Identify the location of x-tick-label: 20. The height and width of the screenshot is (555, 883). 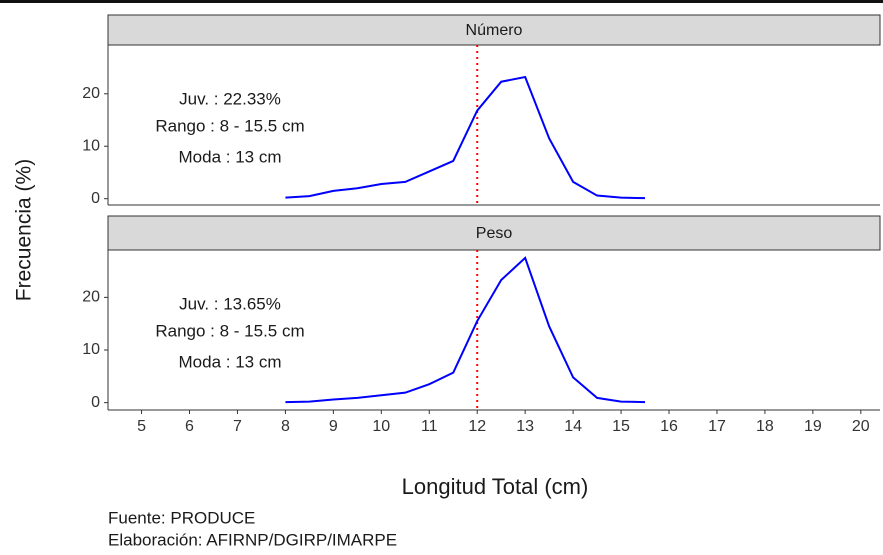
(861, 426).